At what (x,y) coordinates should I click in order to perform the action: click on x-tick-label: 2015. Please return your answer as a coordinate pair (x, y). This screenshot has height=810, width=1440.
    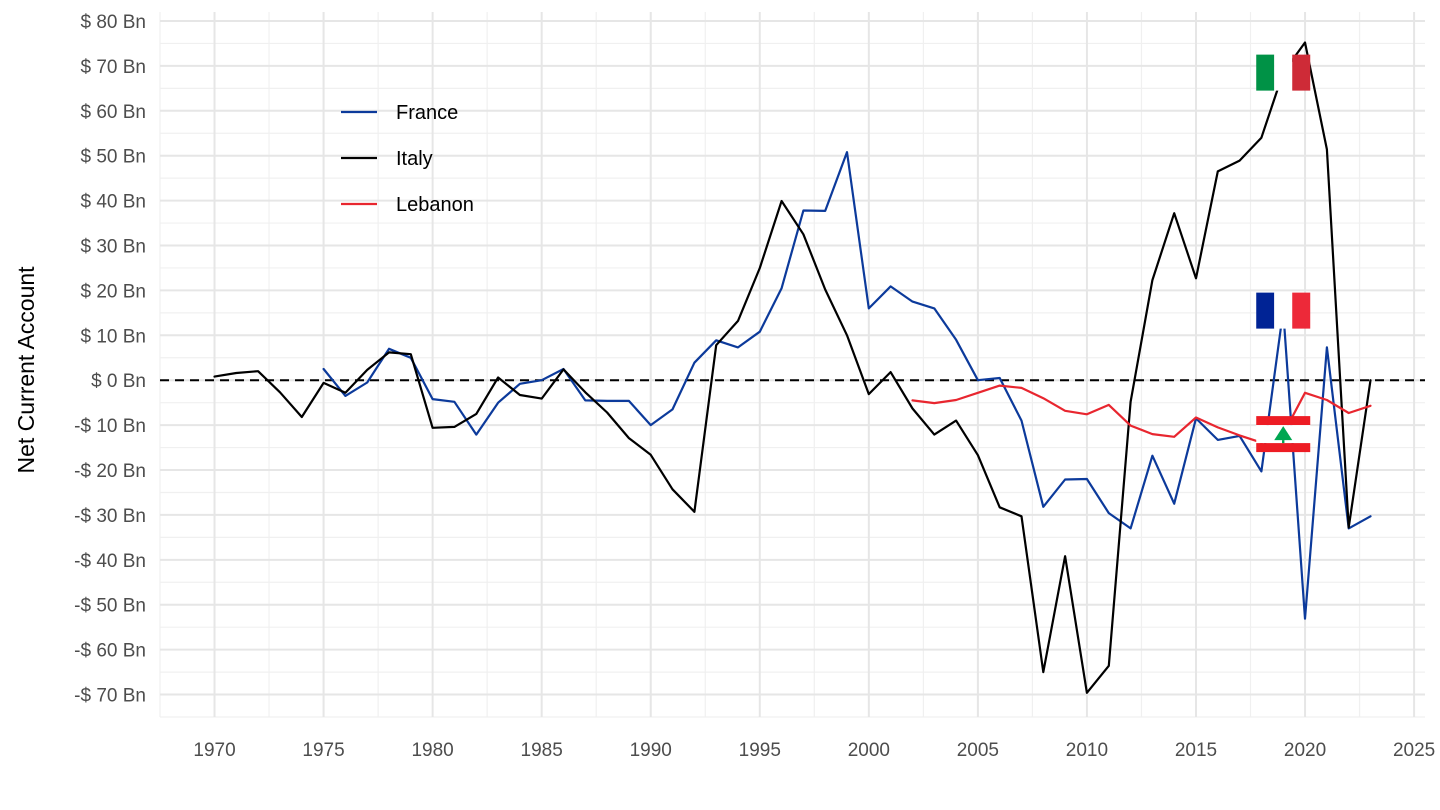
    Looking at the image, I should click on (1196, 750).